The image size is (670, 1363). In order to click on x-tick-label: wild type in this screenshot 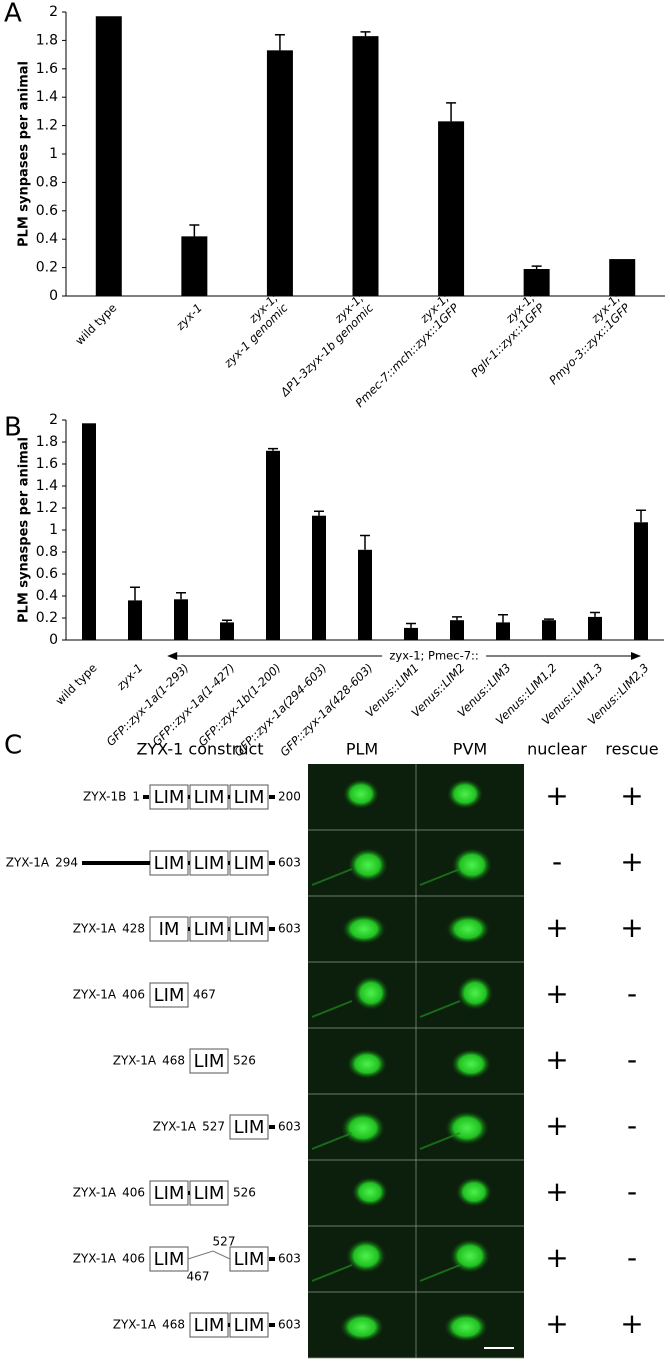, I will do `click(95, 324)`.